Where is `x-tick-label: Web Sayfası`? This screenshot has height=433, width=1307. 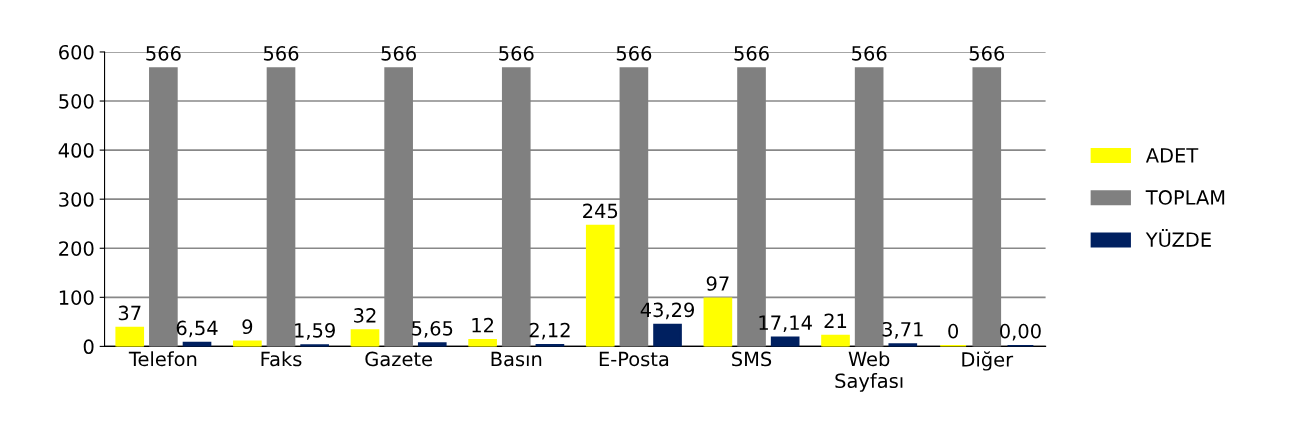 x-tick-label: Web Sayfası is located at coordinates (869, 371).